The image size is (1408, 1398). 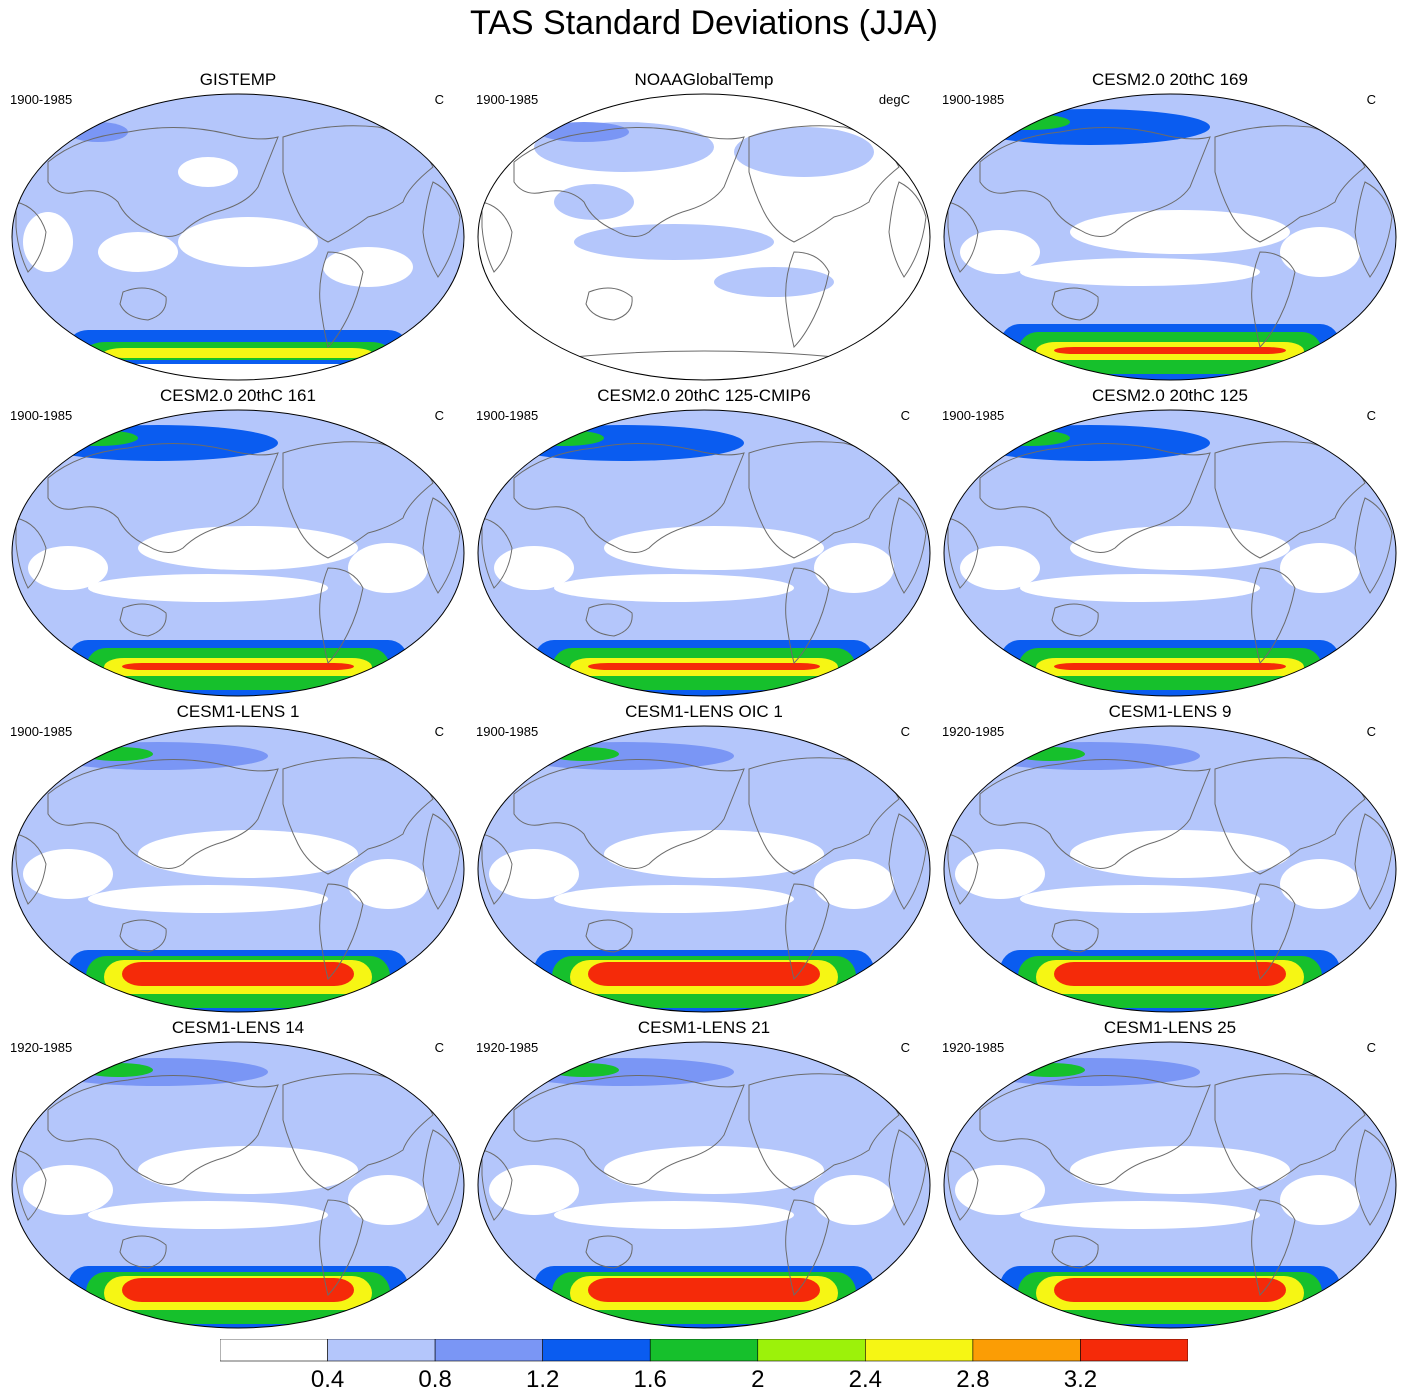 I want to click on panel-title: CESM1-LENS 1, so click(x=238, y=711).